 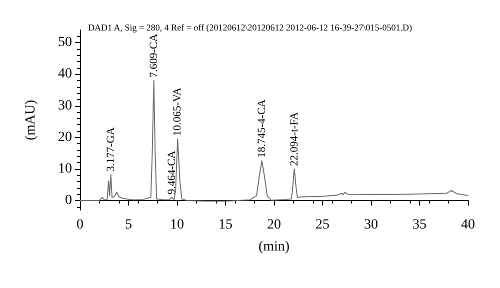 I want to click on annotation: 18.745-4-CA, so click(x=262, y=128).